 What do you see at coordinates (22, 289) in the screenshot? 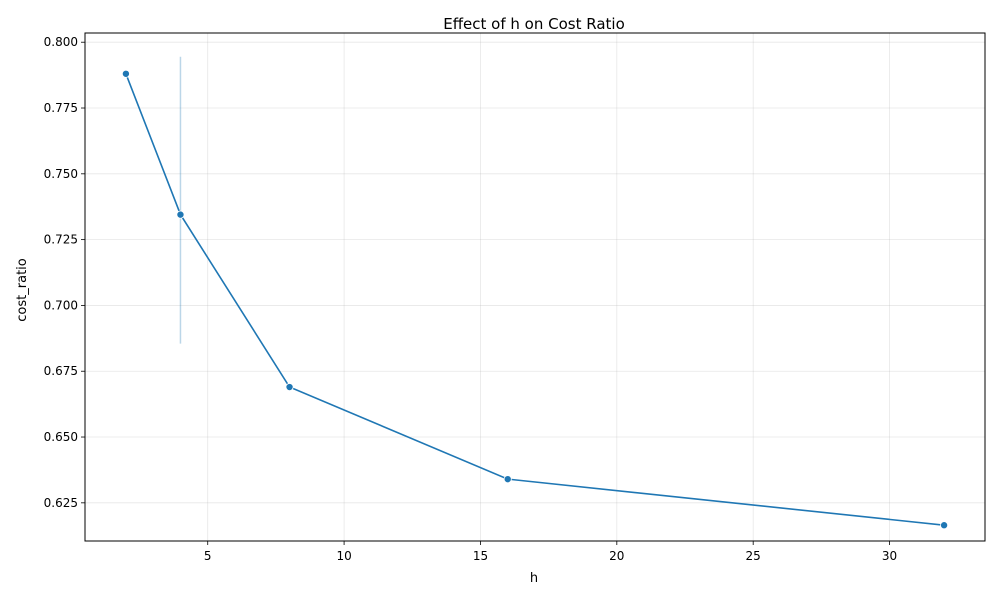
I see `y-axis-label: cost_ratio` at bounding box center [22, 289].